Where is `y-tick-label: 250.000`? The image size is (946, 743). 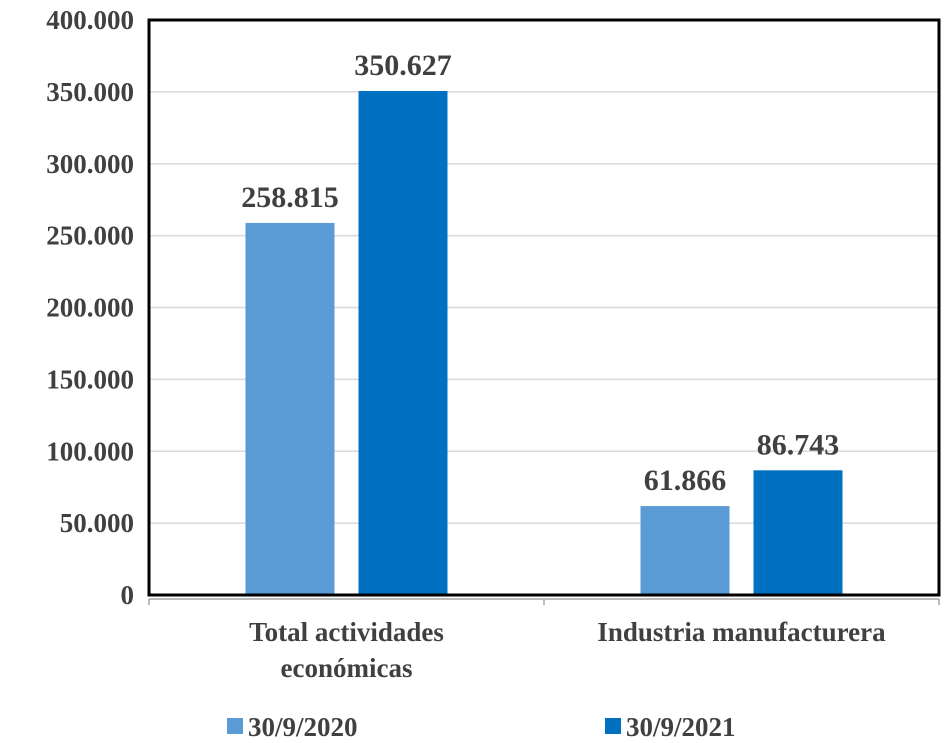
y-tick-label: 250.000 is located at coordinates (90, 236).